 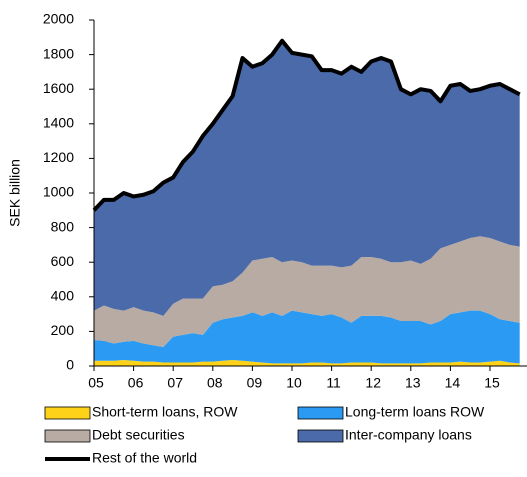 I want to click on legend-label: Debt securities, so click(x=138, y=435).